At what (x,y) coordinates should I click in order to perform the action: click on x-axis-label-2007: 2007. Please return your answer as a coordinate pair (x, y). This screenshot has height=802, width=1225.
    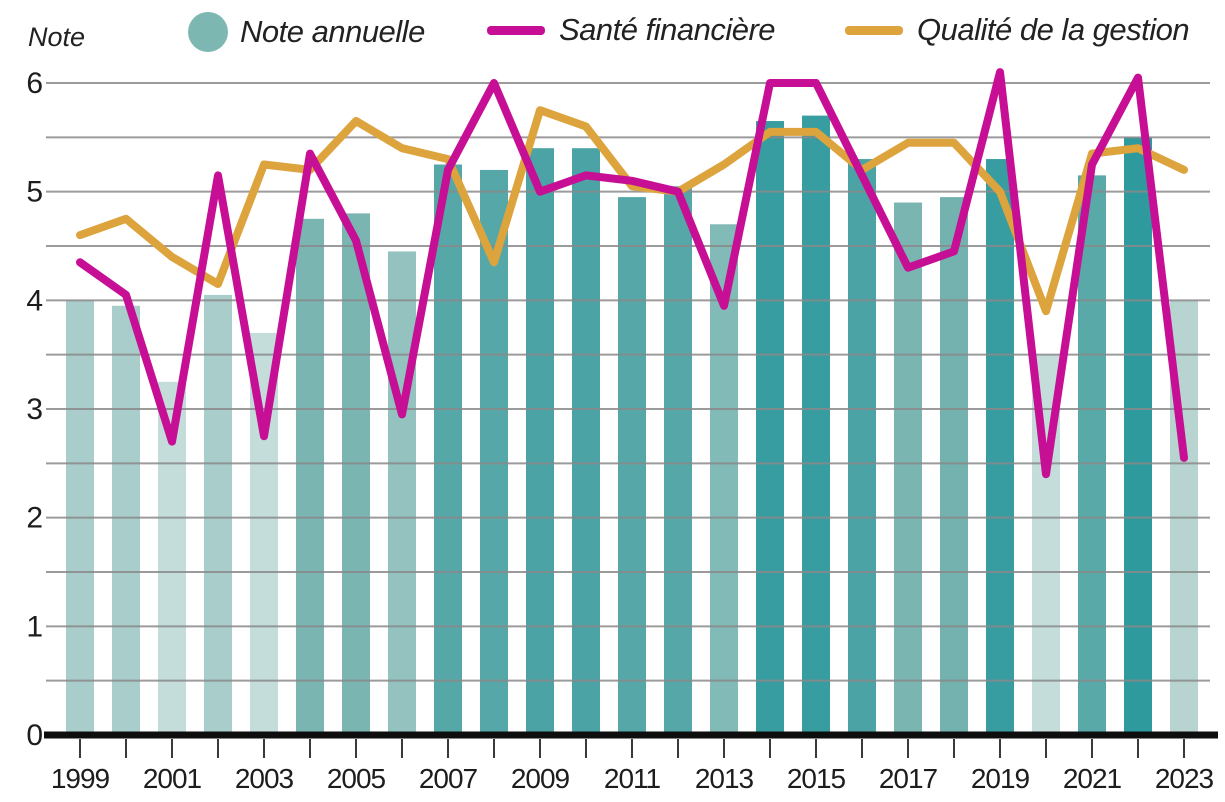
    Looking at the image, I should click on (448, 778).